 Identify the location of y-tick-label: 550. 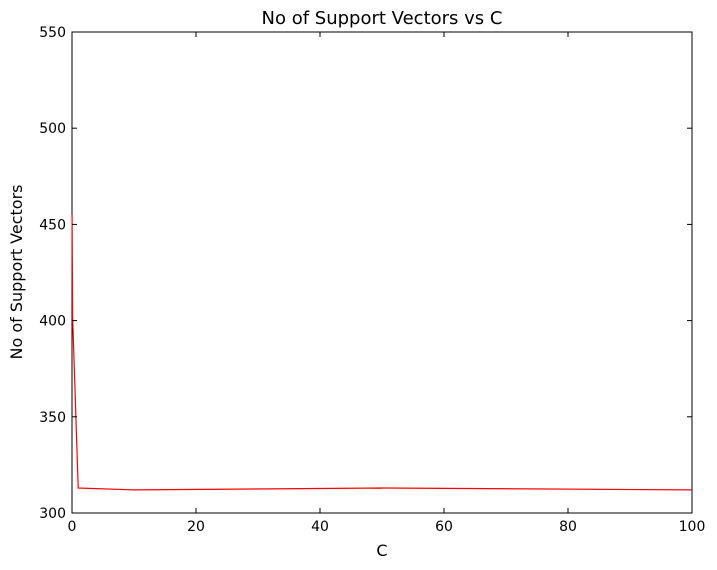
(52, 33).